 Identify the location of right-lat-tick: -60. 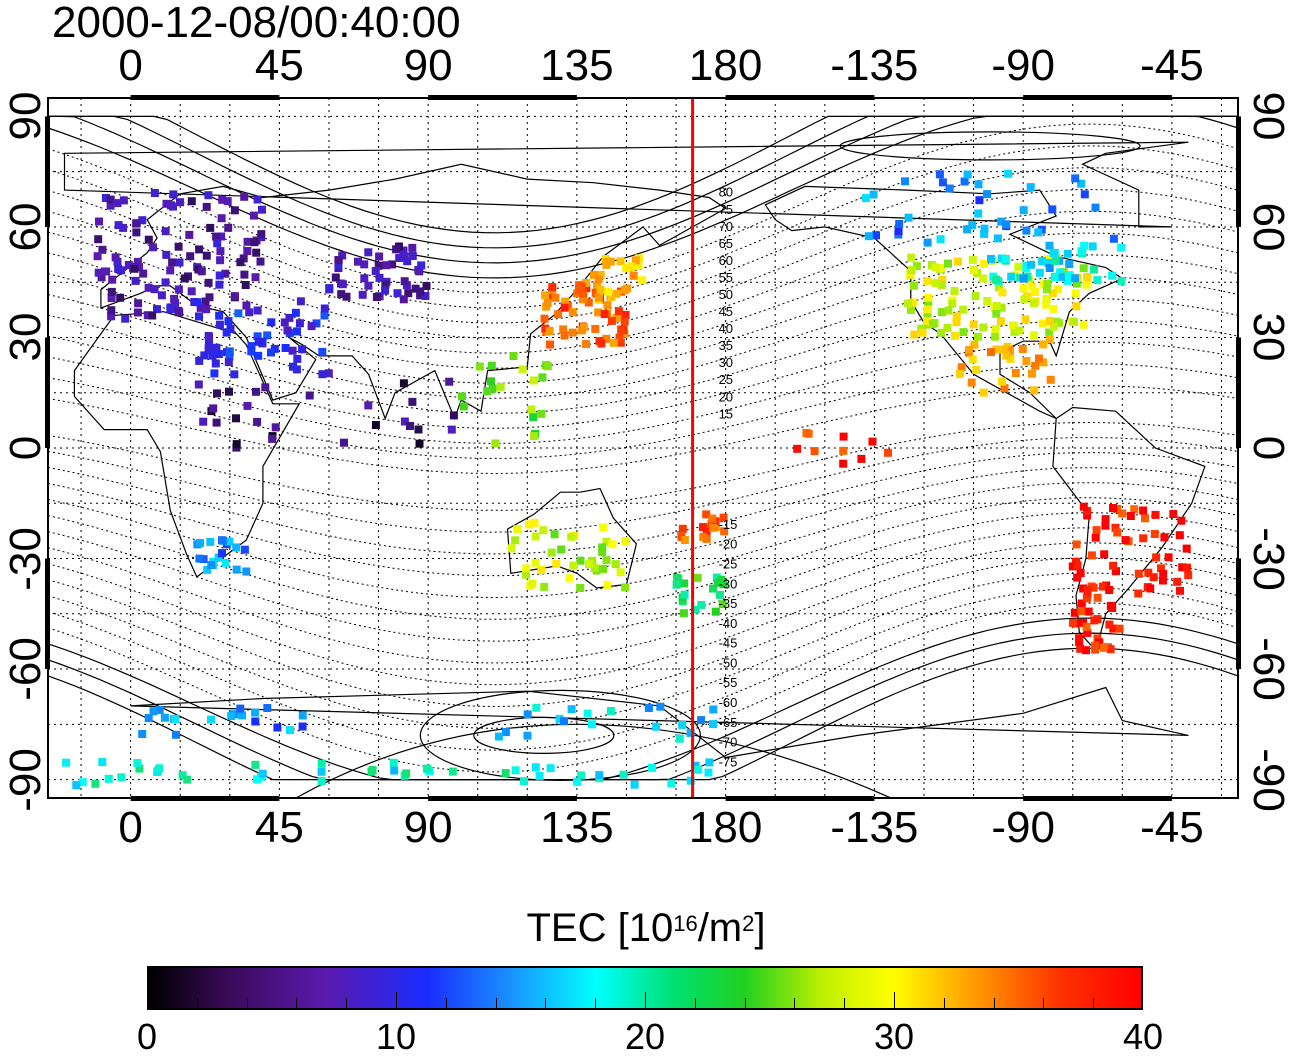
(1268, 669).